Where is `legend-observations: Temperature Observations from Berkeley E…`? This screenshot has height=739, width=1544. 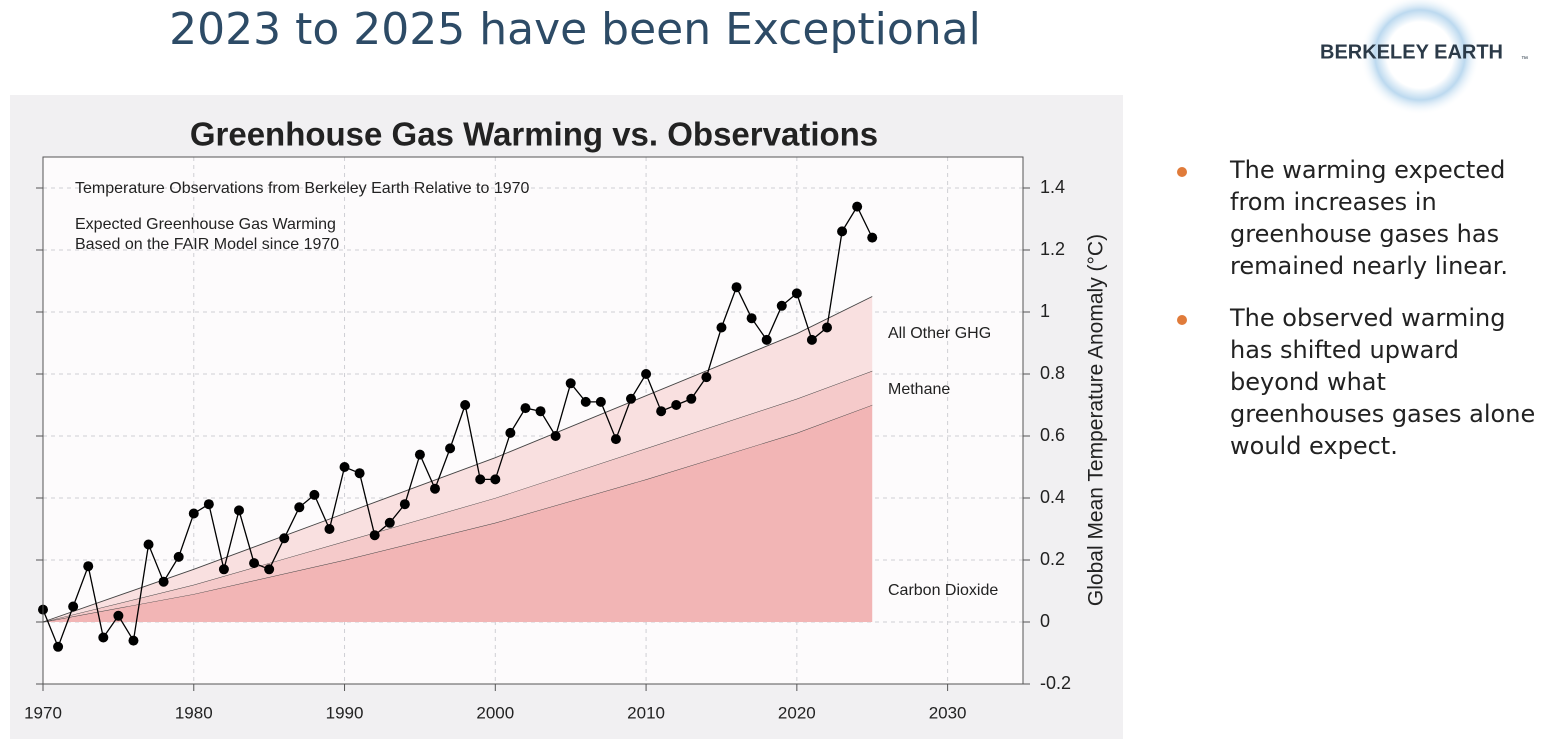
legend-observations: Temperature Observations from Berkeley E… is located at coordinates (302, 188).